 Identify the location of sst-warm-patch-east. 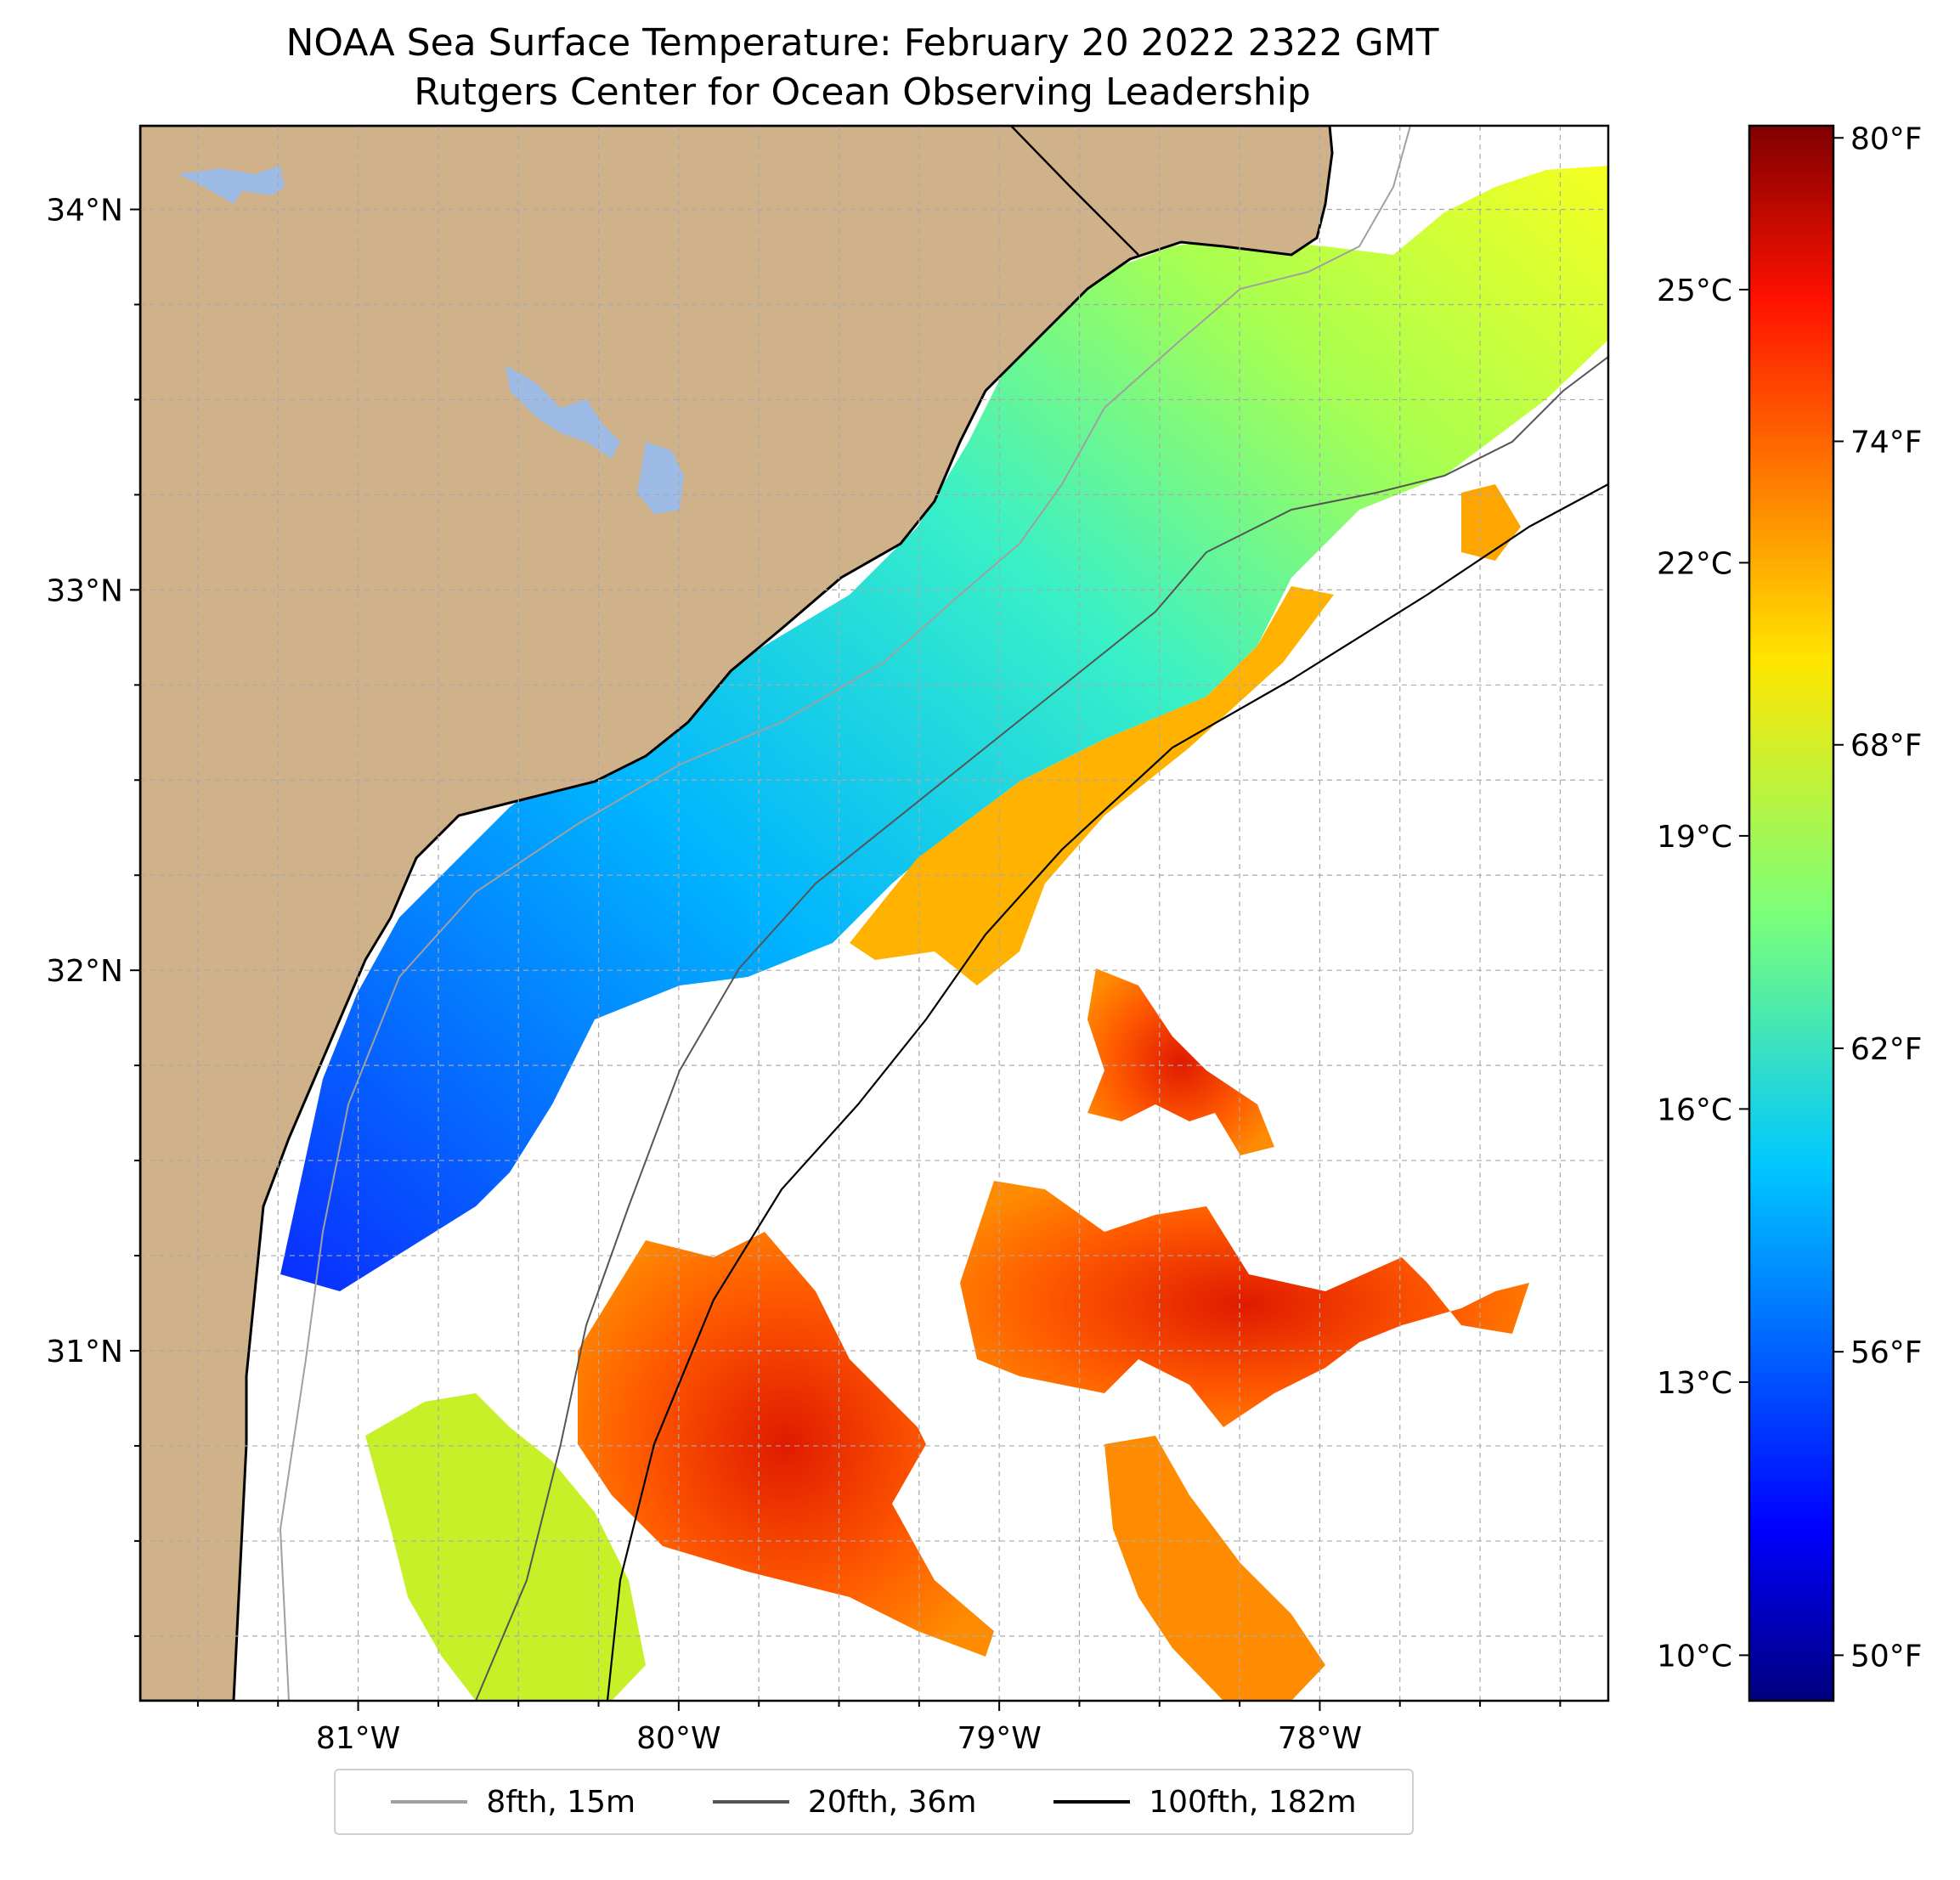
(1244, 1304).